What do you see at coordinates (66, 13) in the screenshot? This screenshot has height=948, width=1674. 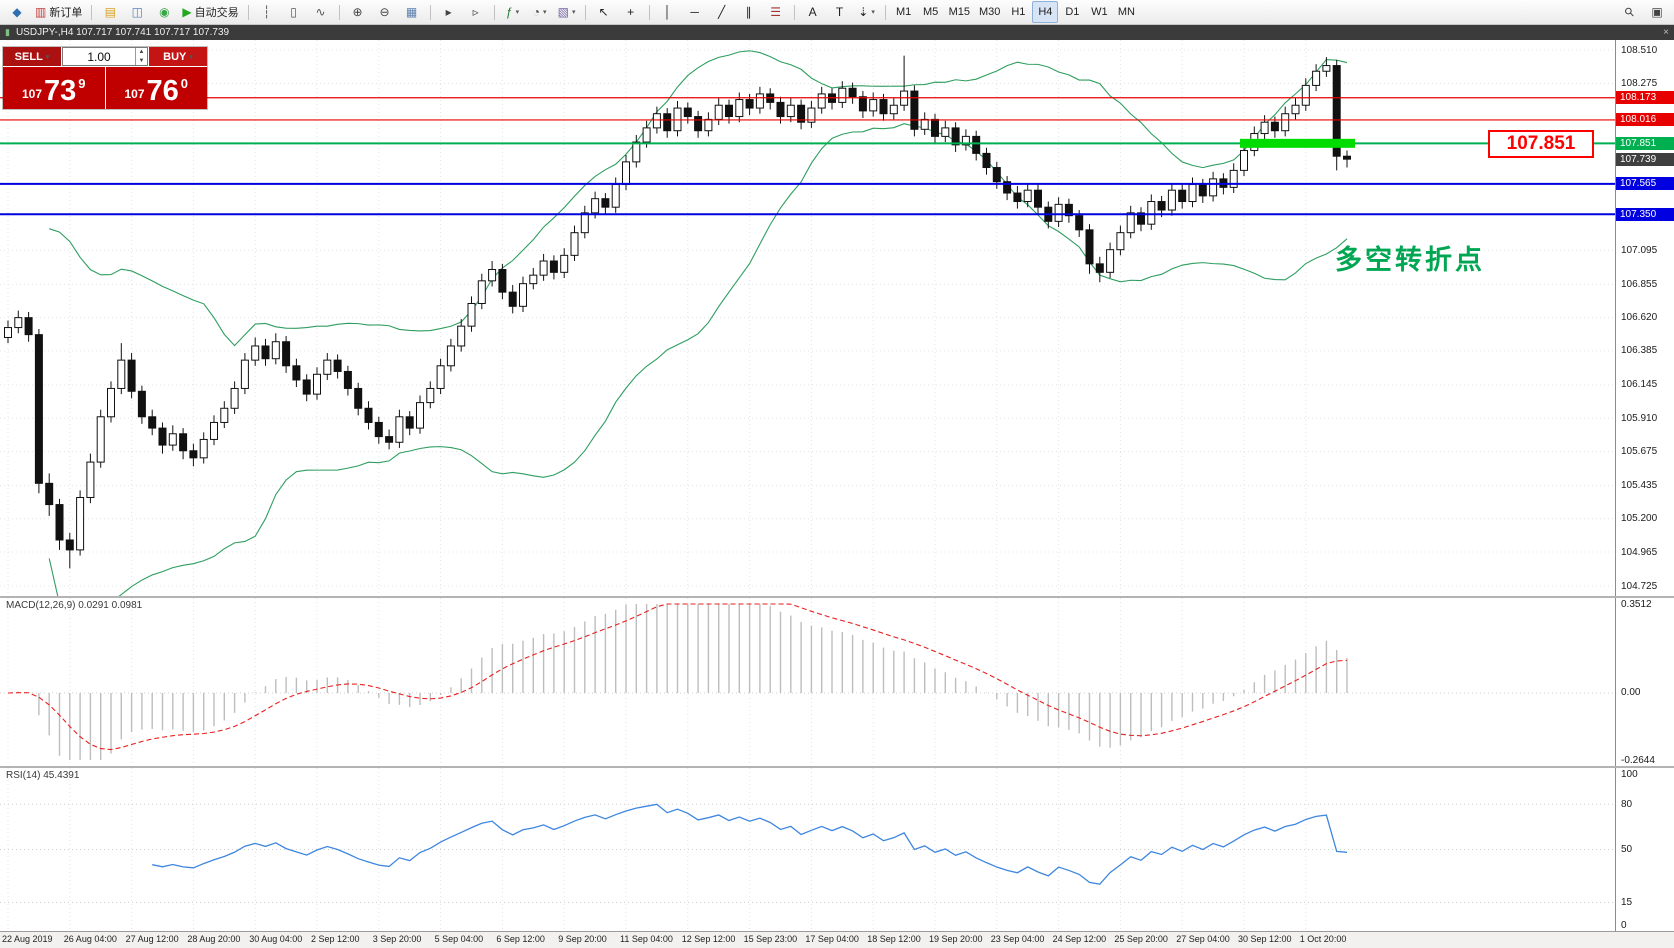 I see `new-order-label: 新订单` at bounding box center [66, 13].